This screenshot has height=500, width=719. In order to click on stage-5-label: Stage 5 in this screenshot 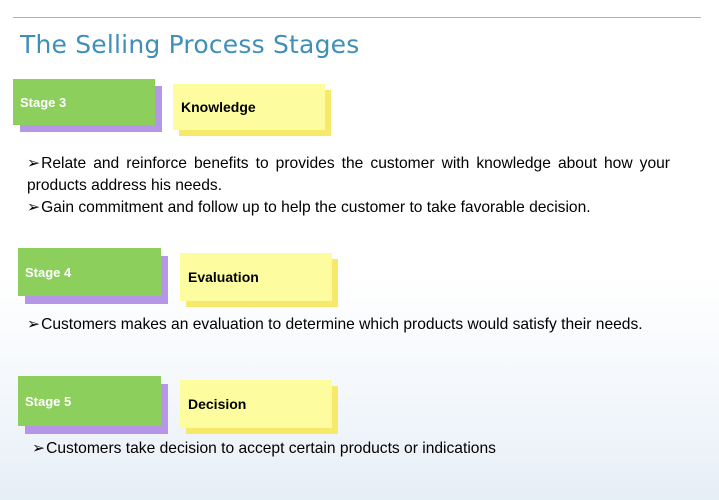, I will do `click(89, 401)`.